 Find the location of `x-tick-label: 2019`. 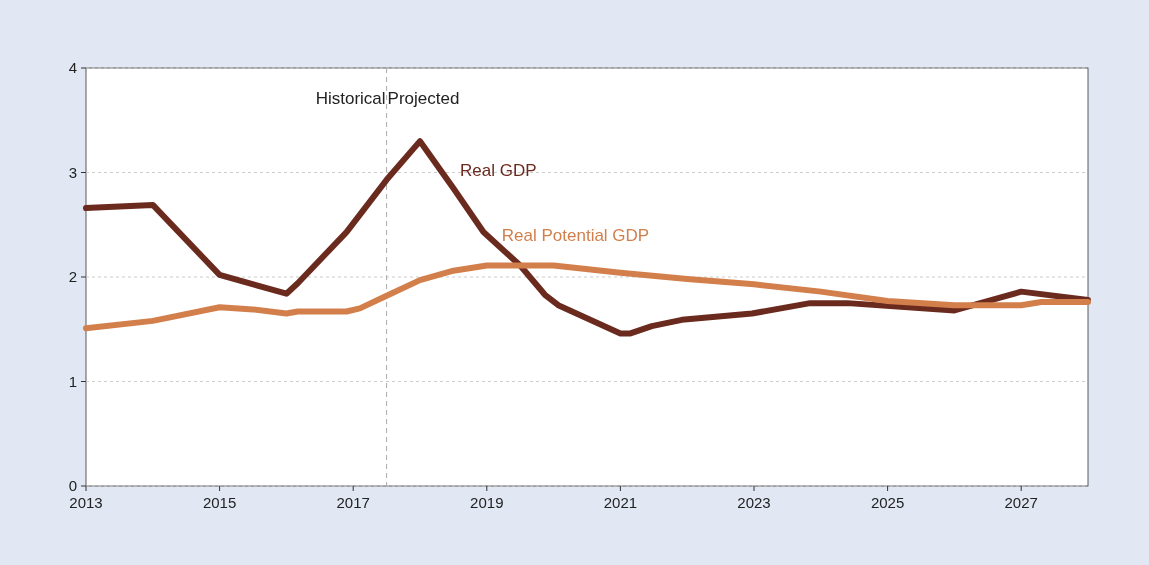

x-tick-label: 2019 is located at coordinates (487, 502).